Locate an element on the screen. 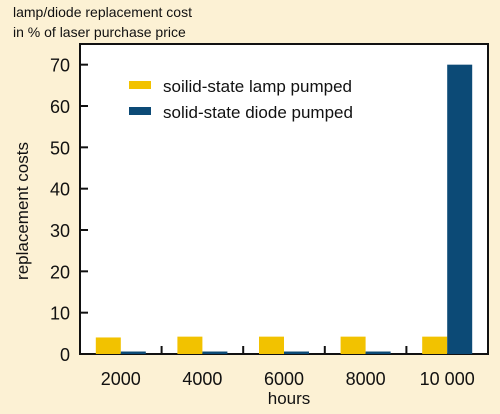 The image size is (500, 414). y-axis-label: replacement costs is located at coordinates (22, 211).